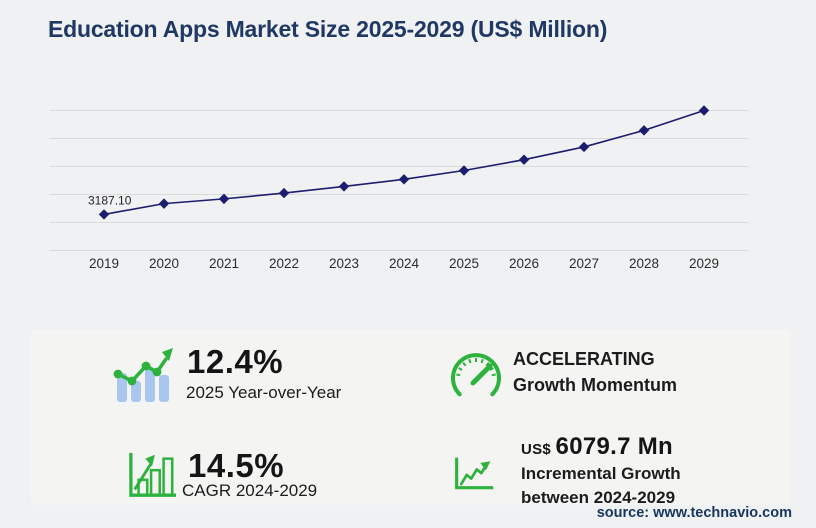  What do you see at coordinates (404, 263) in the screenshot?
I see `svg-text: 2024` at bounding box center [404, 263].